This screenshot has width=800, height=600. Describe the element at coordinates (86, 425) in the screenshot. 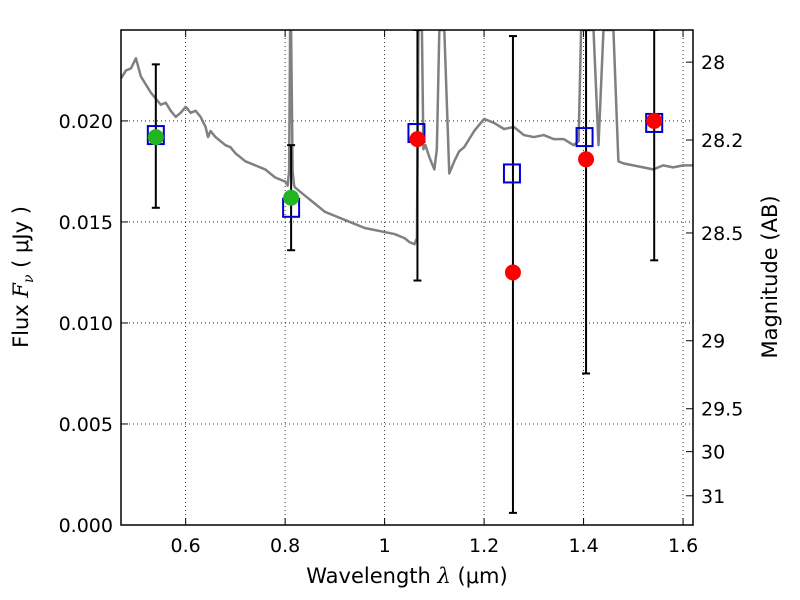

I see `y-tick-label: 0.005` at that location.